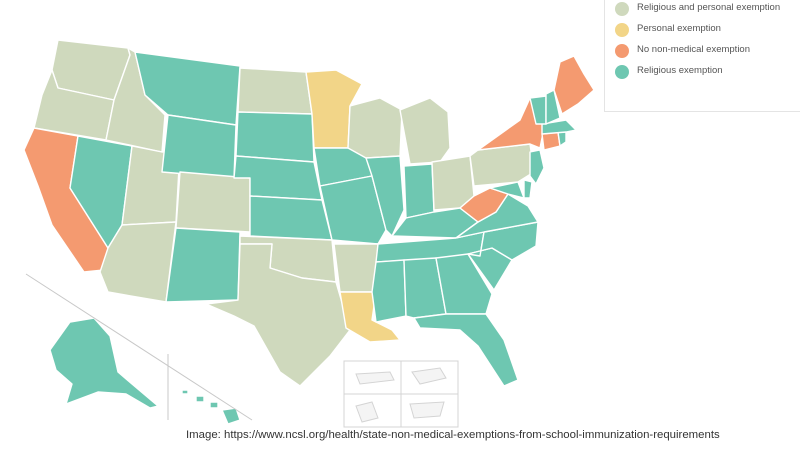 The width and height of the screenshot is (800, 450). I want to click on state-new-jersey, so click(537, 167).